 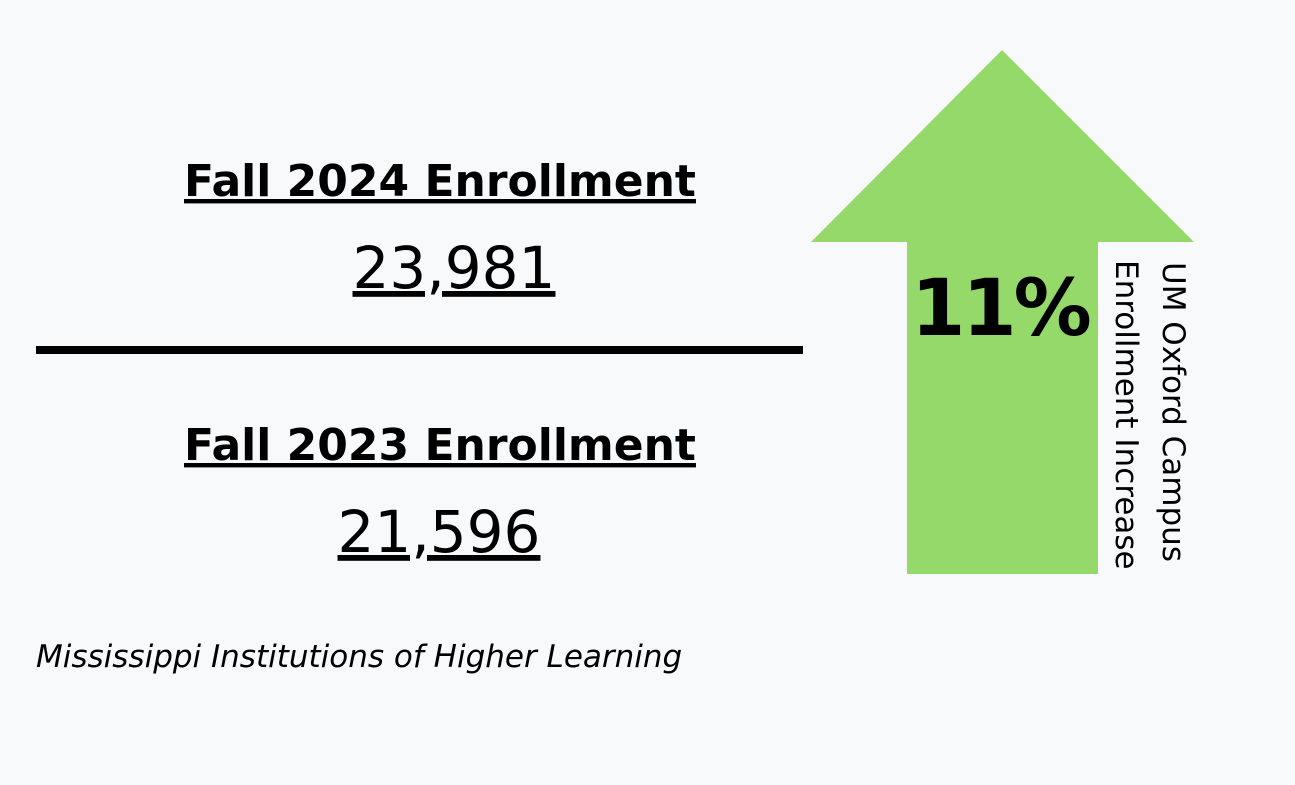 I want to click on previous-heading: Fall 2023 Enrollment, so click(x=440, y=445).